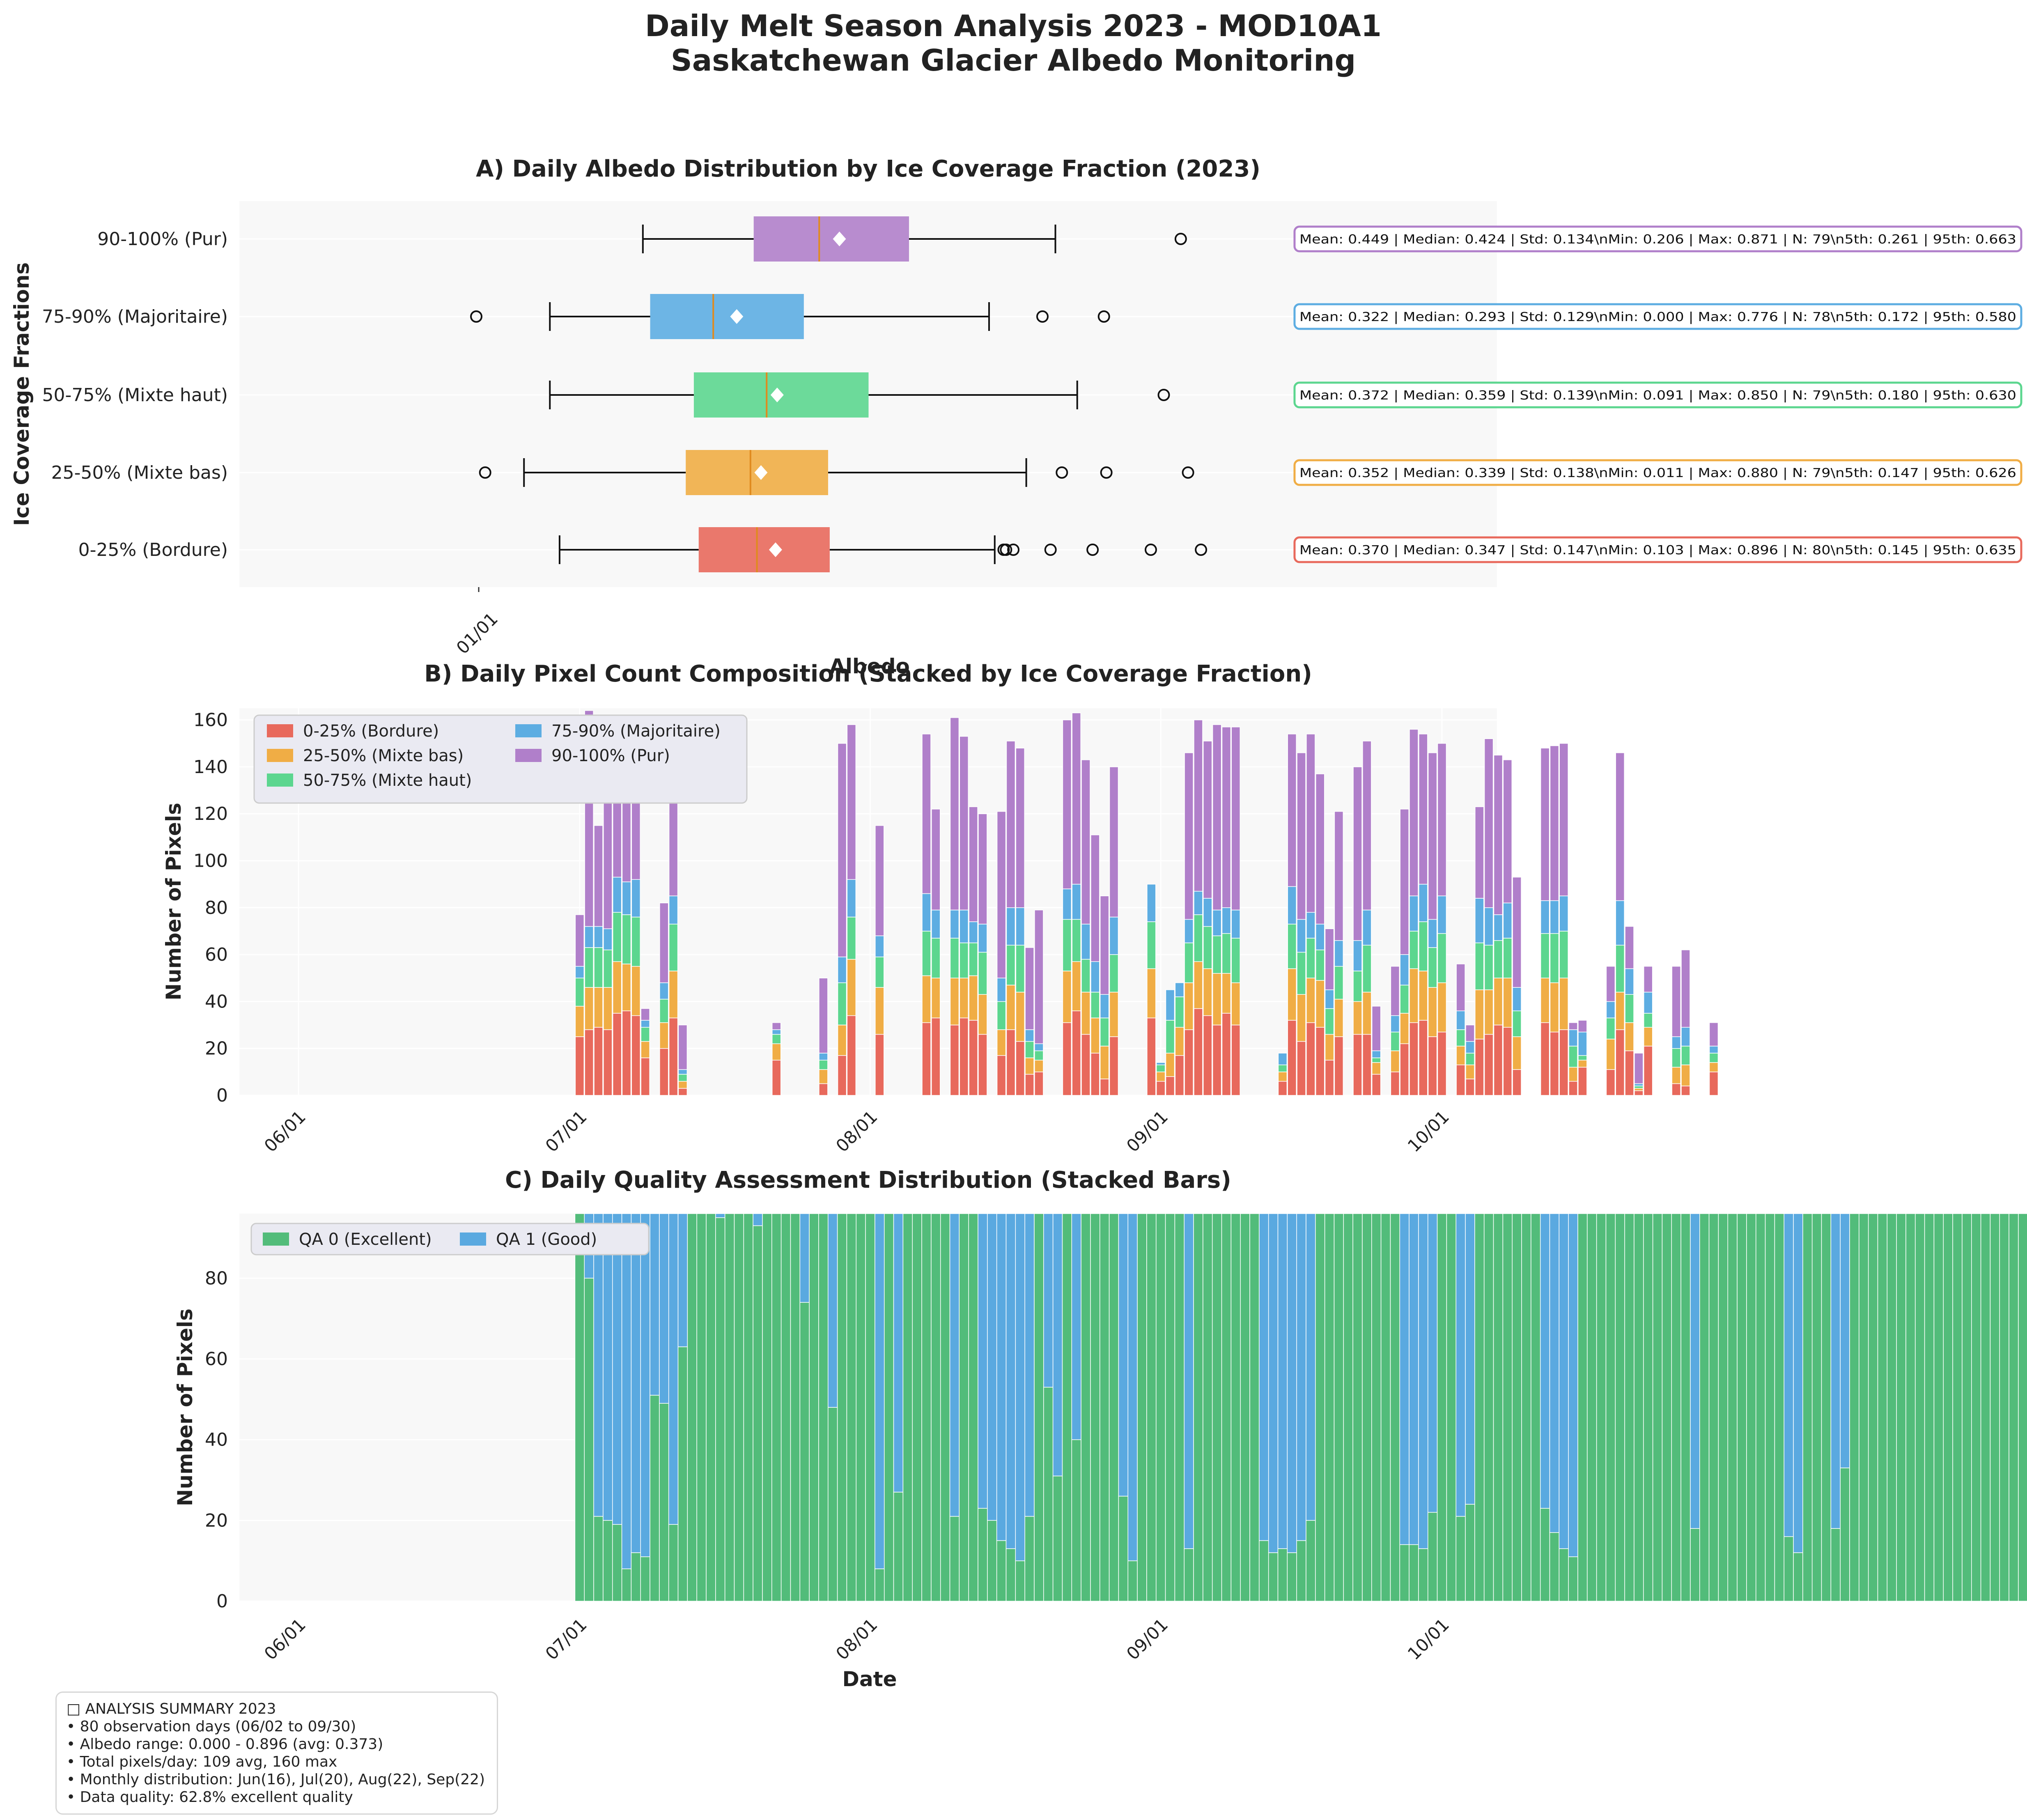 The width and height of the screenshot is (2027, 1820). Describe the element at coordinates (870, 1679) in the screenshot. I see `panel-c-xlabel: Date` at that location.